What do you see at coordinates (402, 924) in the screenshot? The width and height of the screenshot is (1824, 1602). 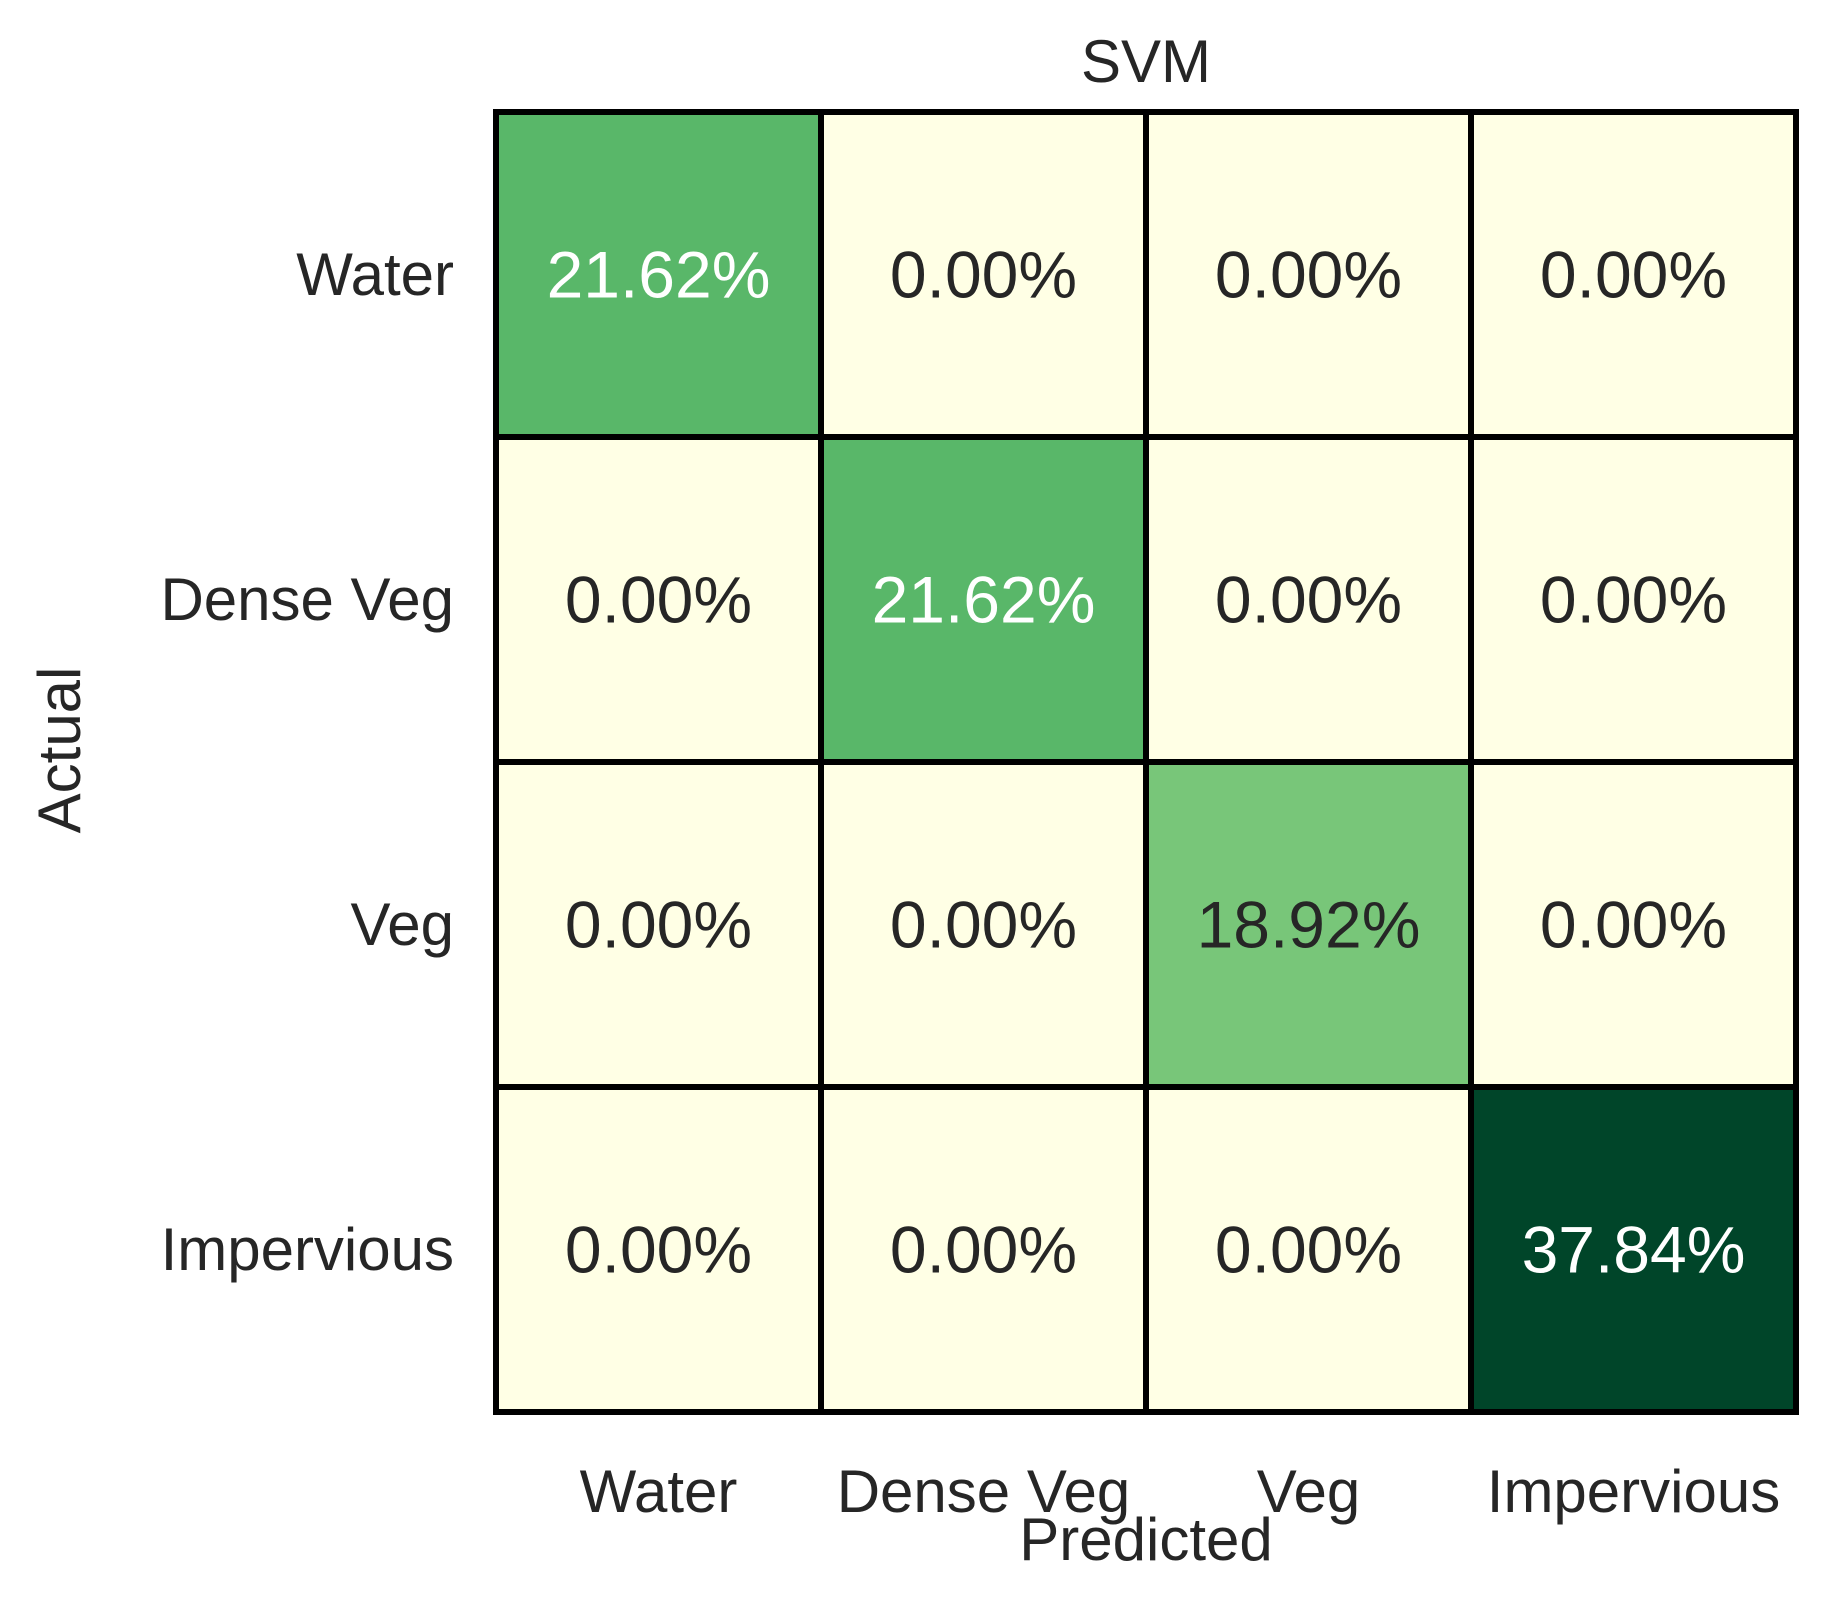 I see `y-tick-label: Veg` at bounding box center [402, 924].